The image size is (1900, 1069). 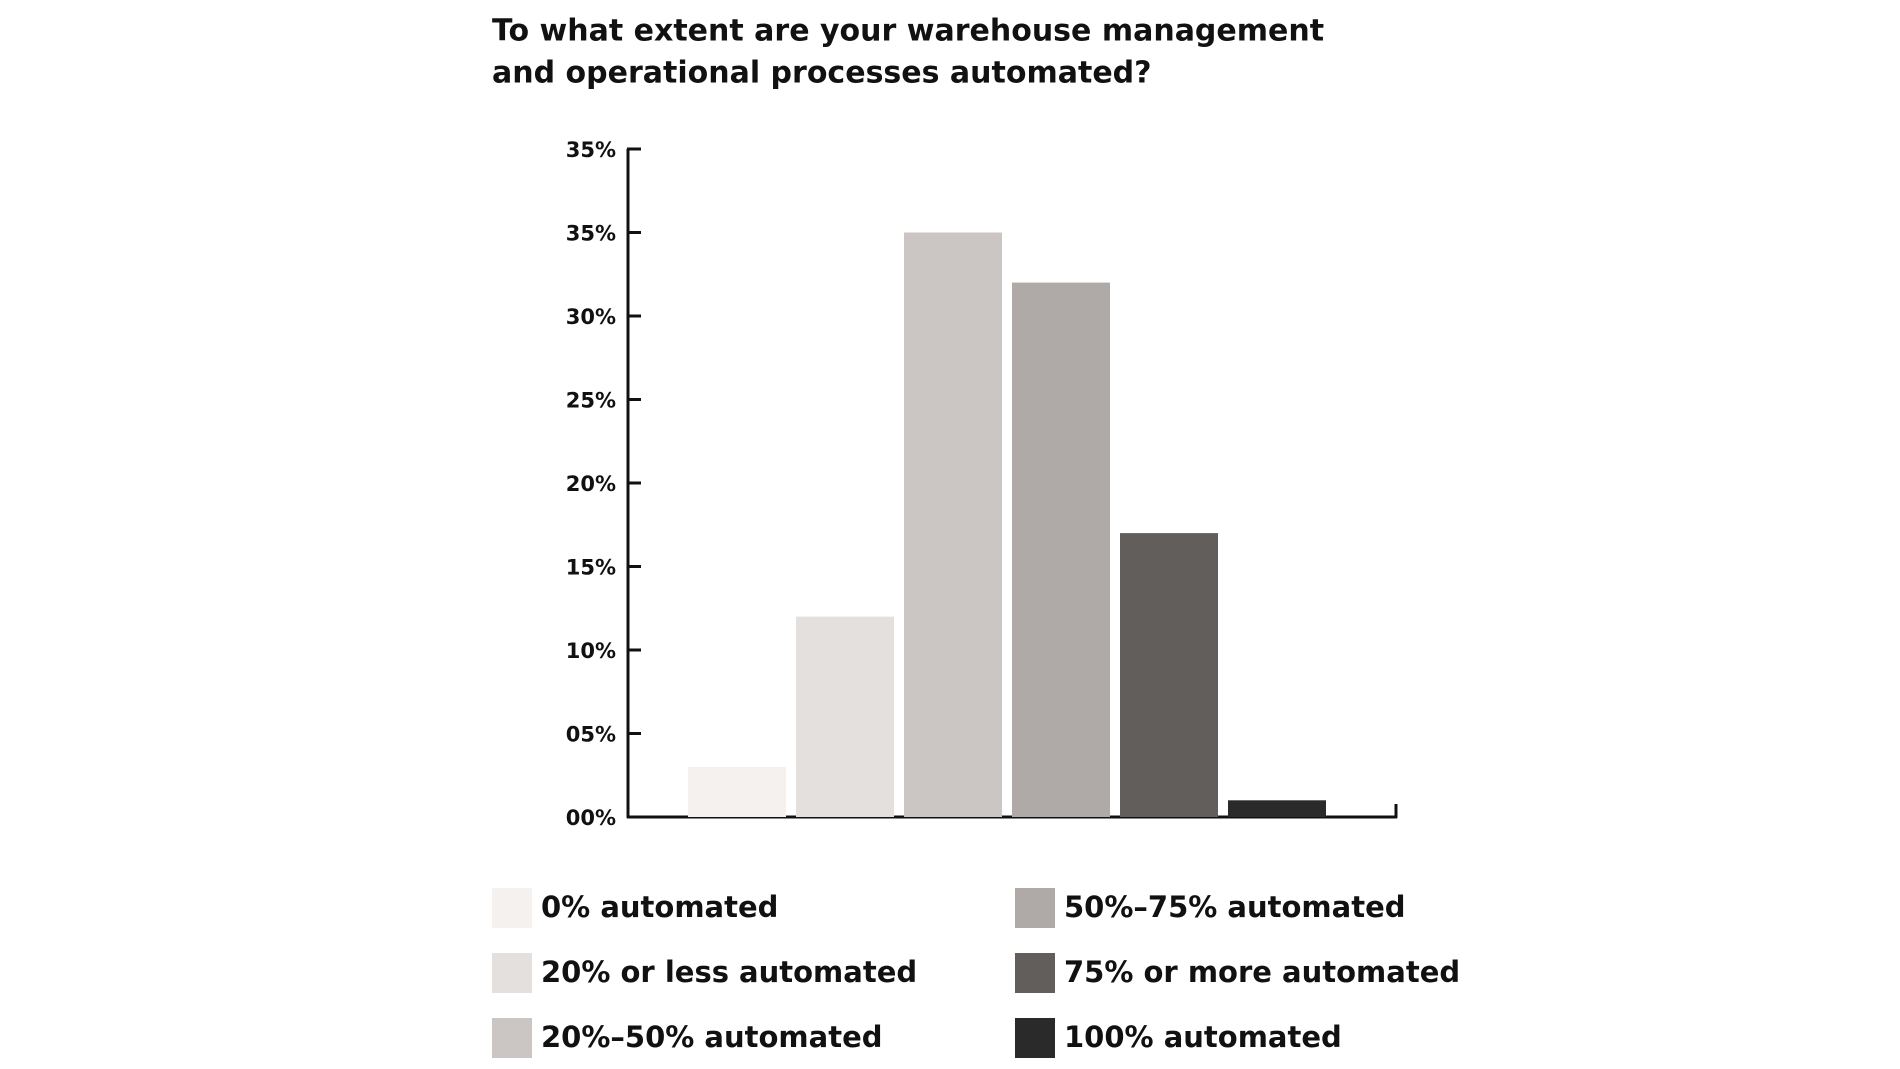 What do you see at coordinates (591, 317) in the screenshot?
I see `y-tick-label: 30%` at bounding box center [591, 317].